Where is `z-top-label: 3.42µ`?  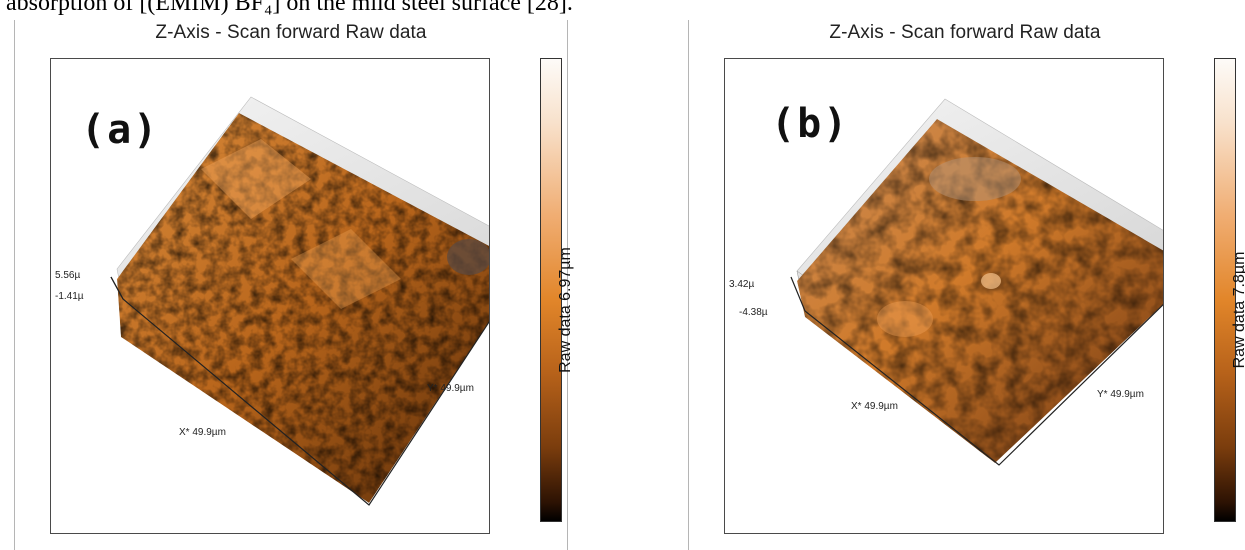 z-top-label: 3.42µ is located at coordinates (741, 284).